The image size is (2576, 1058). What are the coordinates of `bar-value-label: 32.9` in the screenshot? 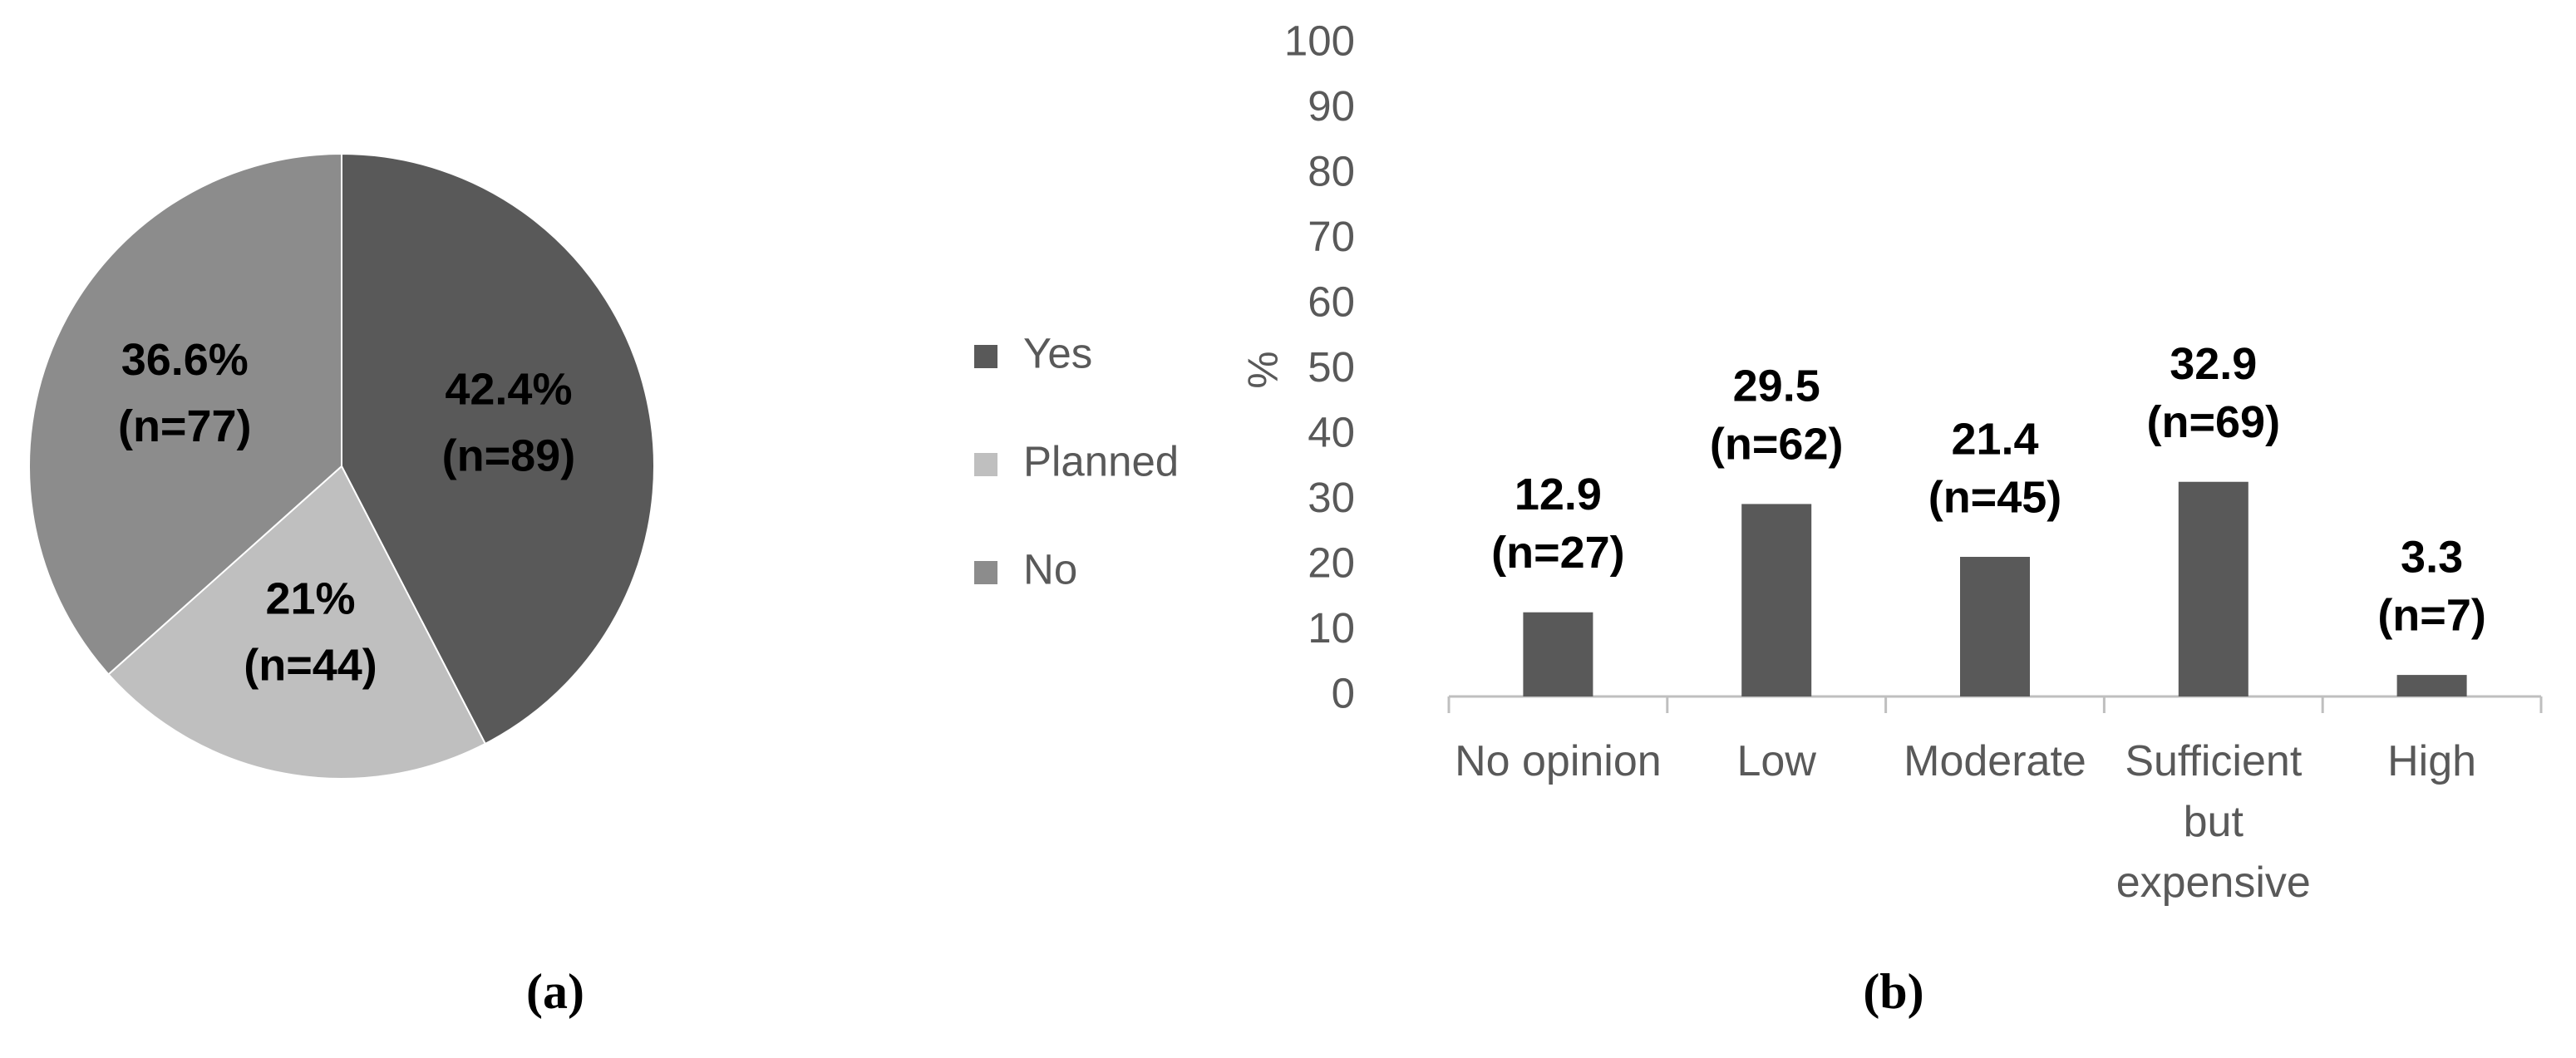 It's located at (2213, 364).